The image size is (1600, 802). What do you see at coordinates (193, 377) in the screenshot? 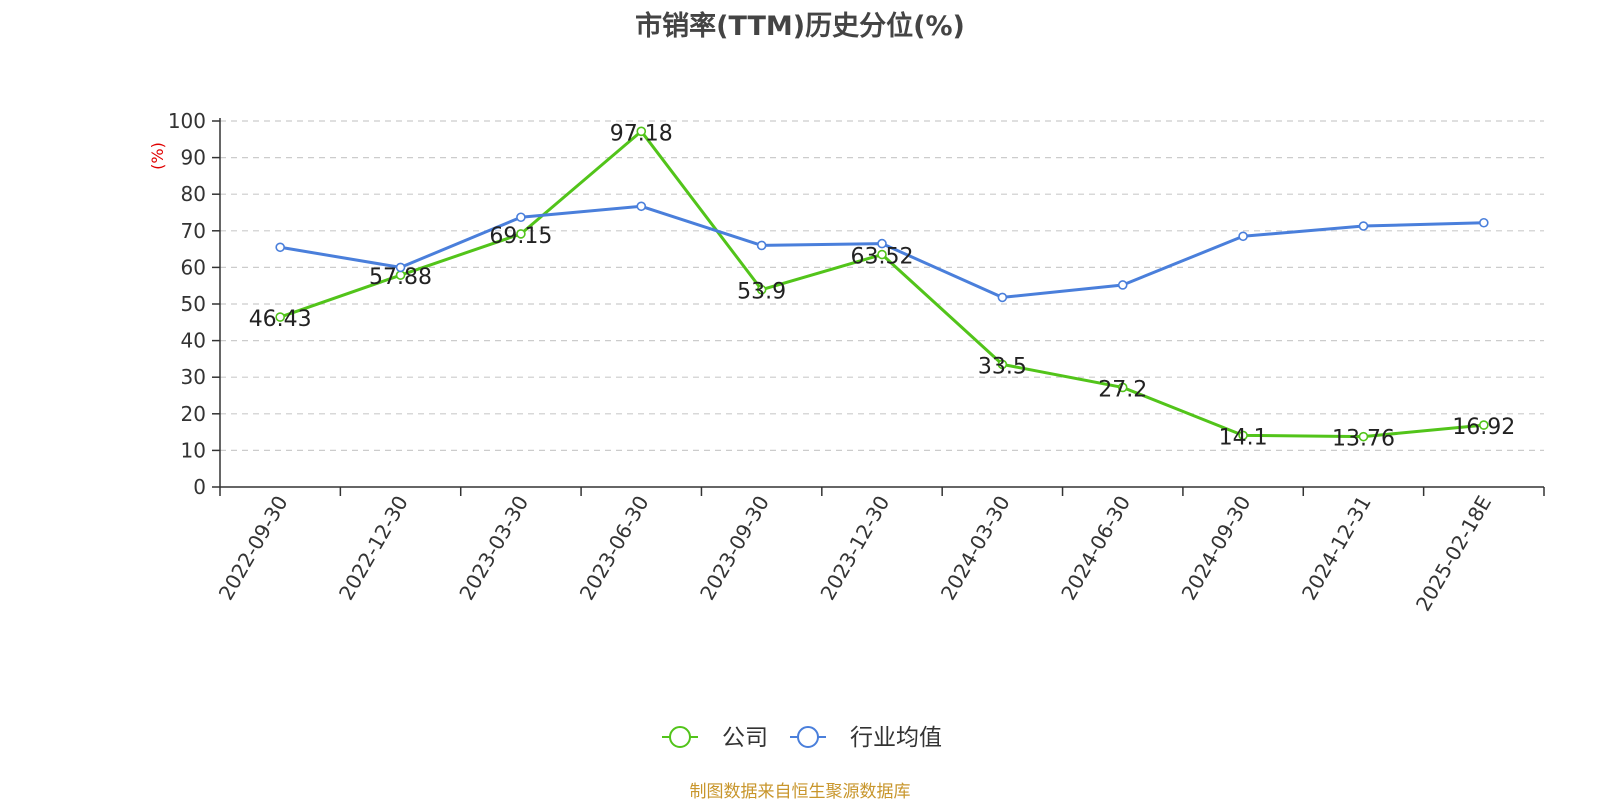
I see `y-tick-label: 30` at bounding box center [193, 377].